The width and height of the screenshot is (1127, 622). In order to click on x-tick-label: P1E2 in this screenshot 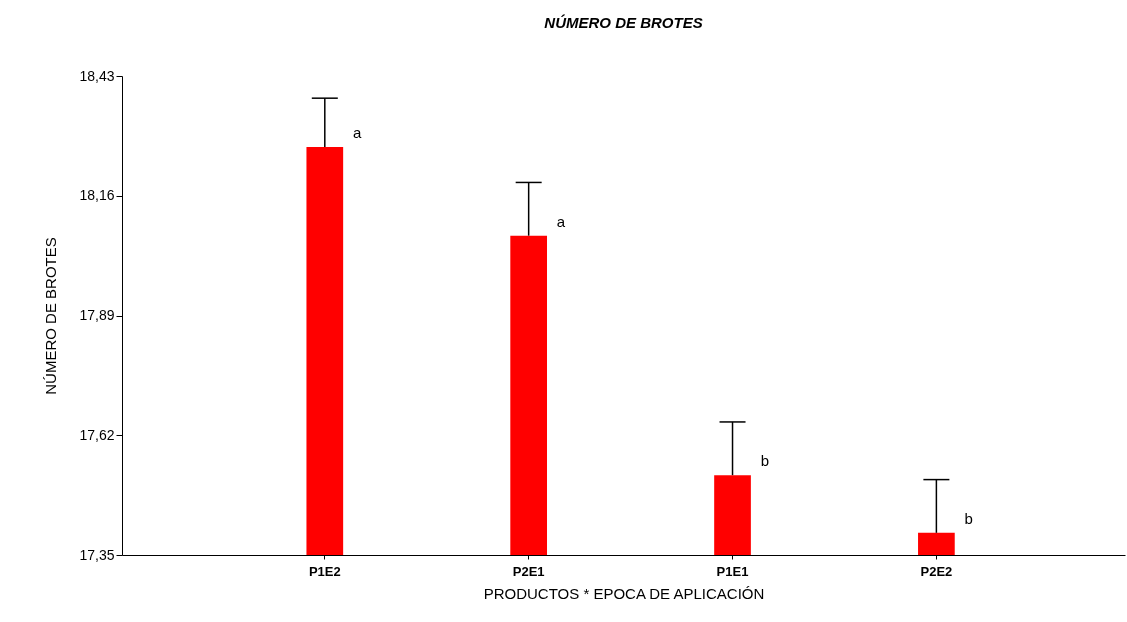, I will do `click(324, 571)`.